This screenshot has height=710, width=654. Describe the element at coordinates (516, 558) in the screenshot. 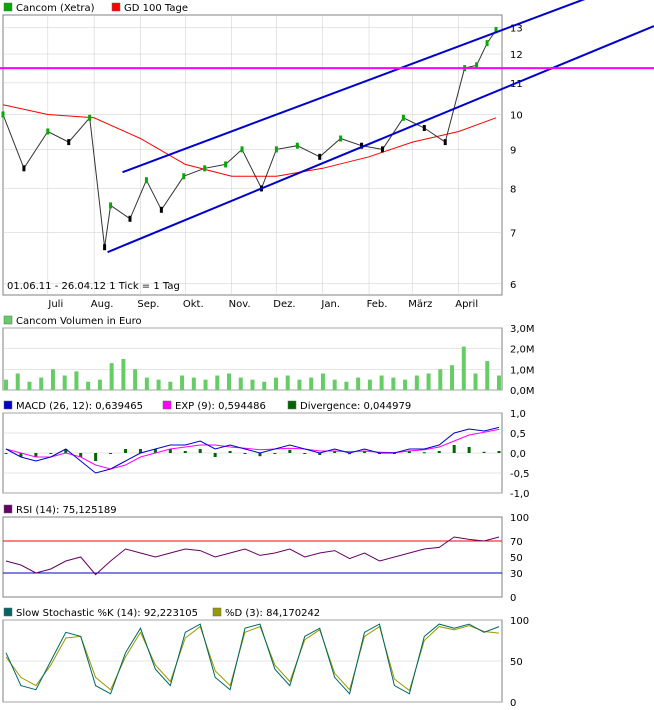

I see `rsi-y-tick-label: 50` at that location.